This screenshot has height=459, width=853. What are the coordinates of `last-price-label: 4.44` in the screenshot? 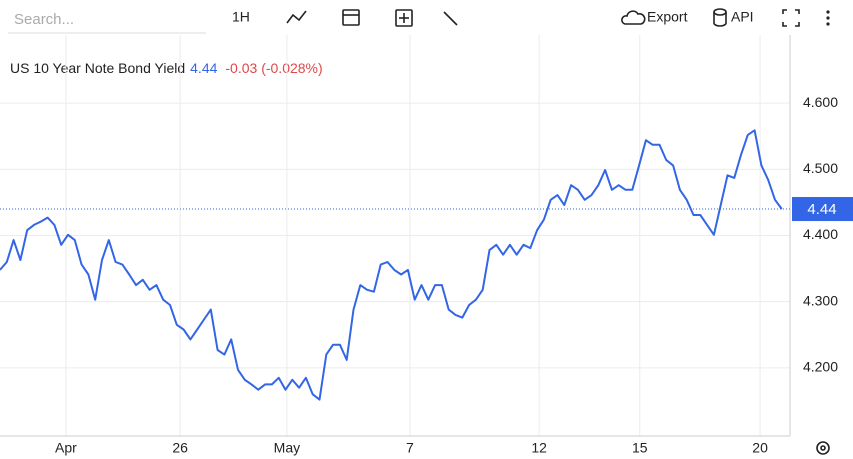 It's located at (821, 209).